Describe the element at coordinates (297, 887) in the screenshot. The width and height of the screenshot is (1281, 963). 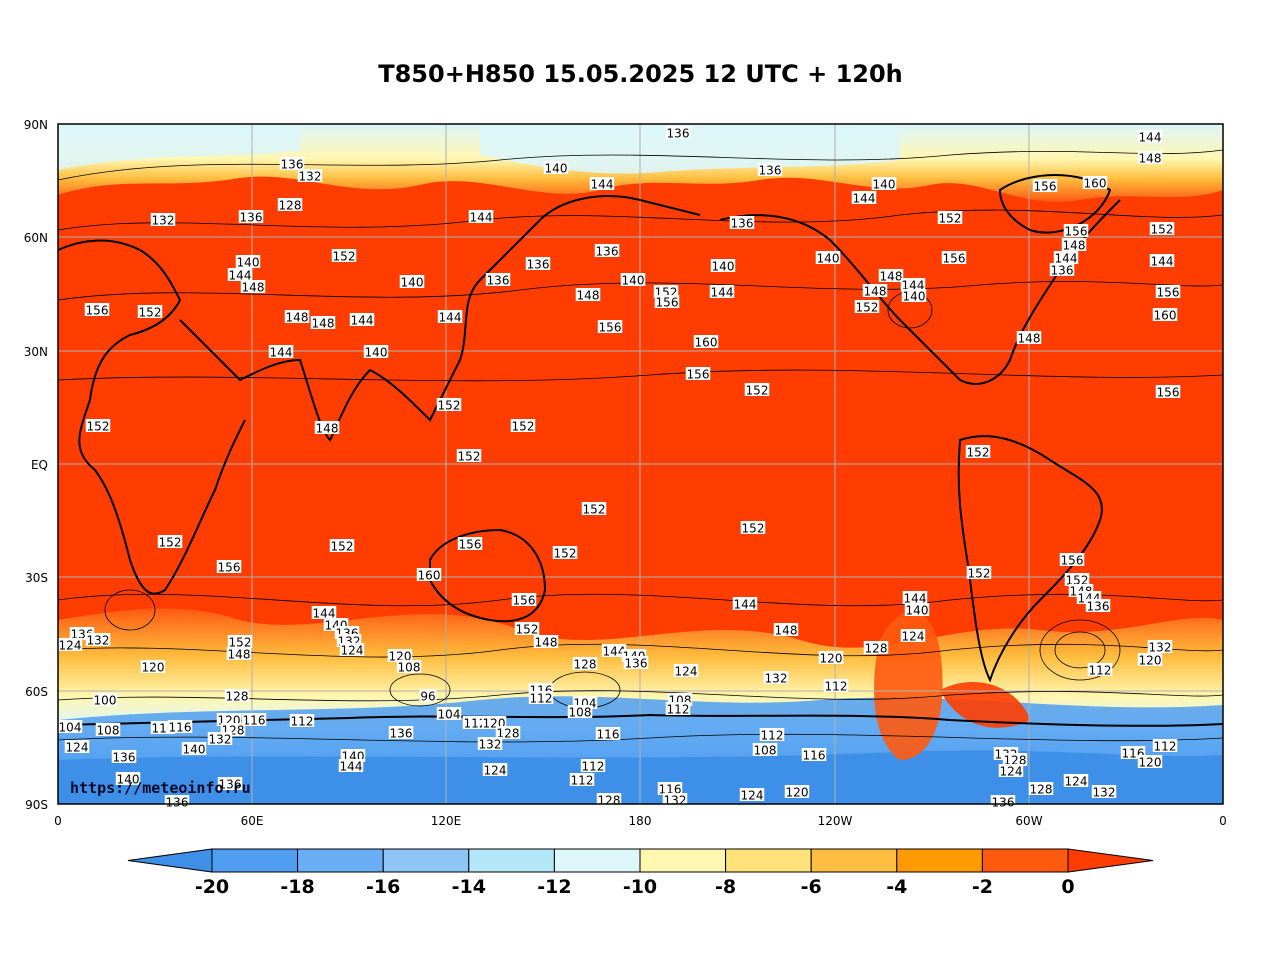
I see `colorbar-label: -18` at that location.